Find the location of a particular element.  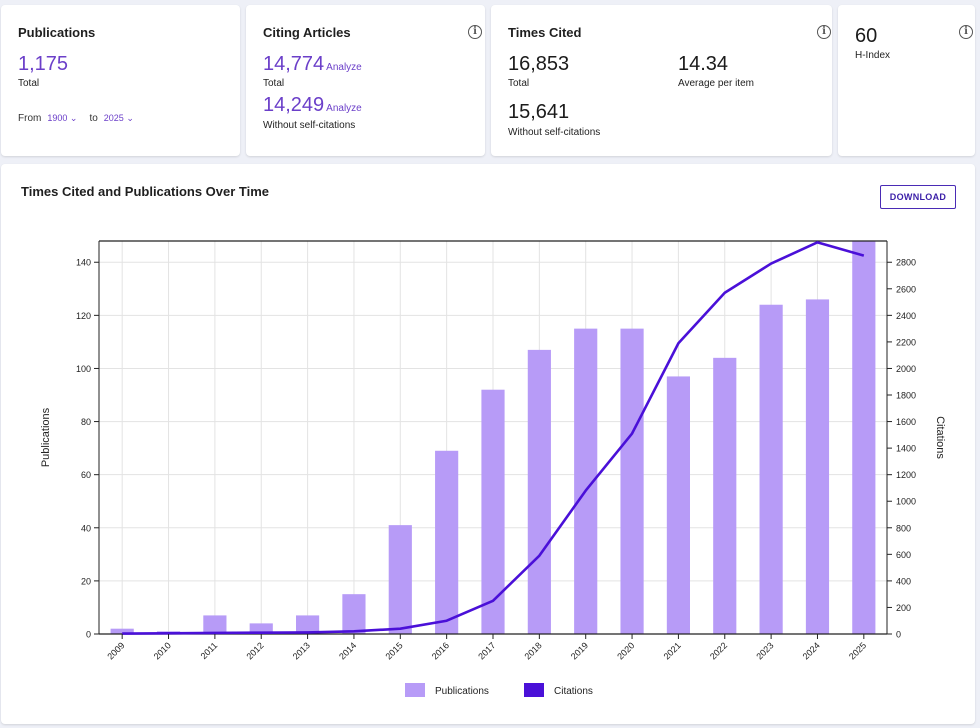

citing-total-row: 14,774 Analyze is located at coordinates (312, 64).